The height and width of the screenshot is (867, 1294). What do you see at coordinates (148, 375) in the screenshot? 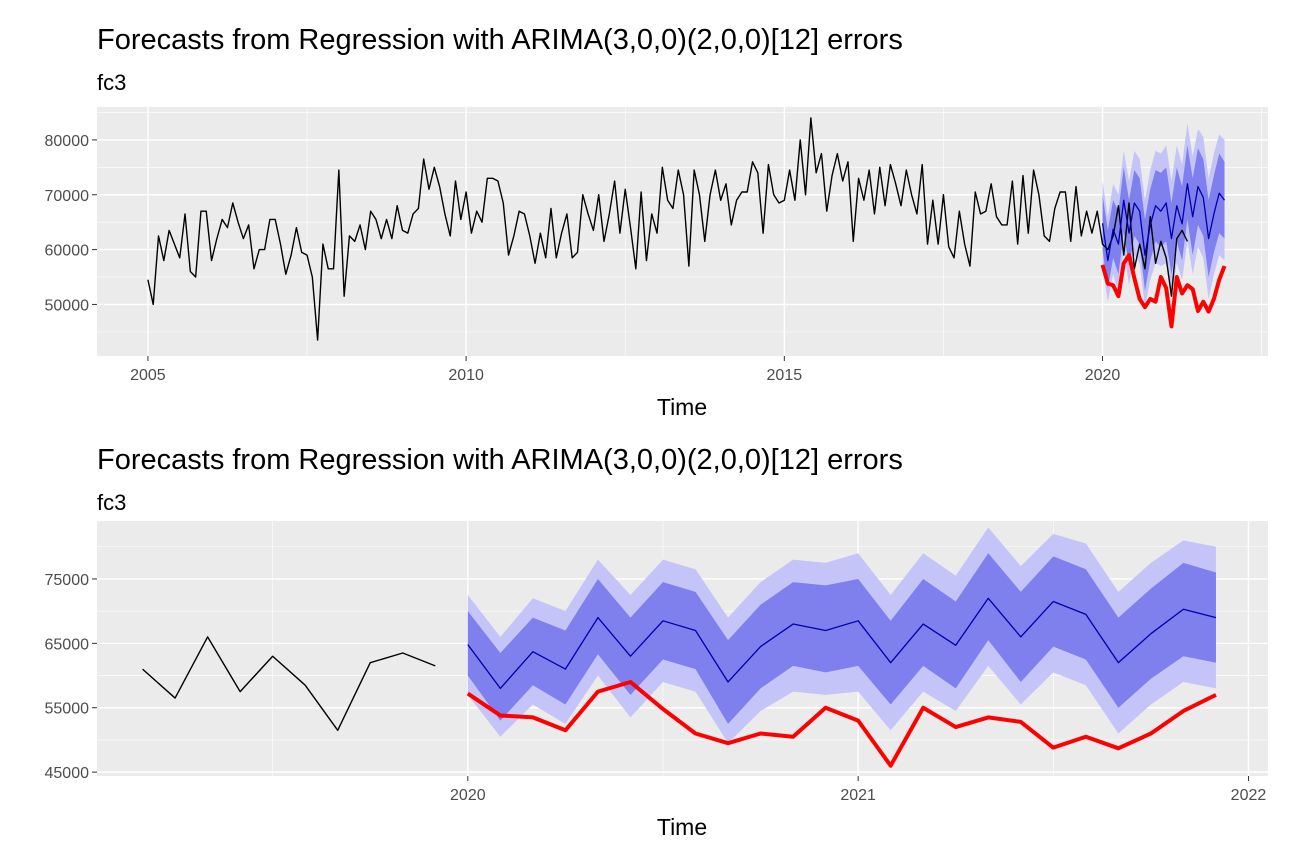
I see `x-tick-label: 2005` at bounding box center [148, 375].